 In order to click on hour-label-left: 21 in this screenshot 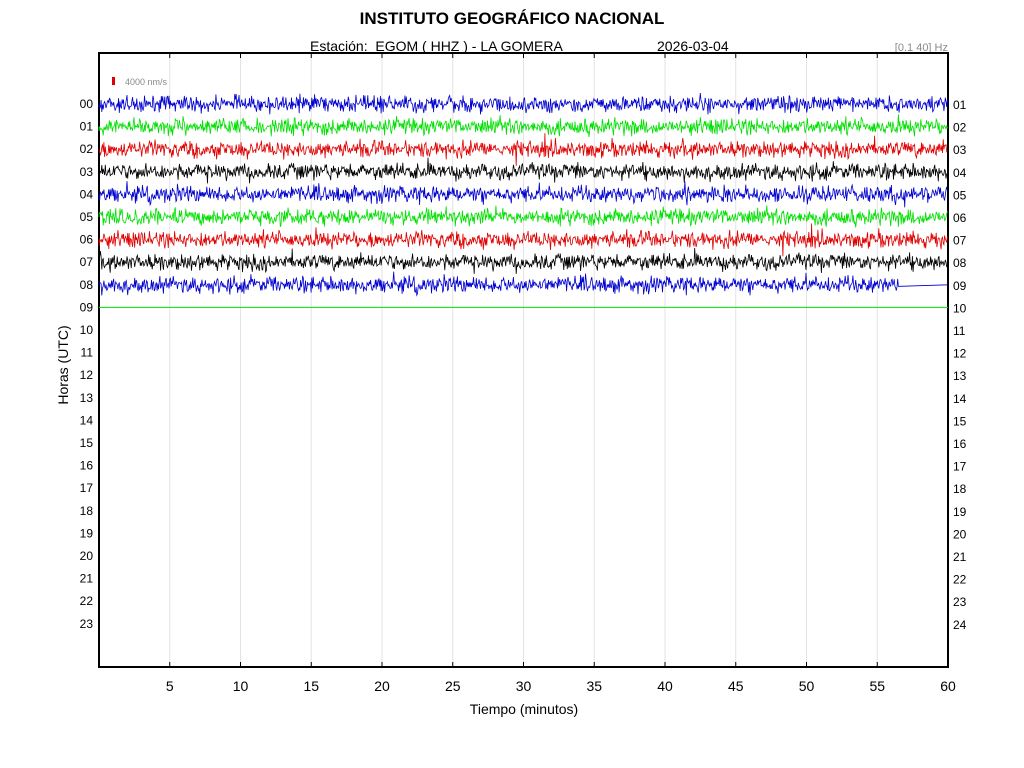, I will do `click(87, 579)`.